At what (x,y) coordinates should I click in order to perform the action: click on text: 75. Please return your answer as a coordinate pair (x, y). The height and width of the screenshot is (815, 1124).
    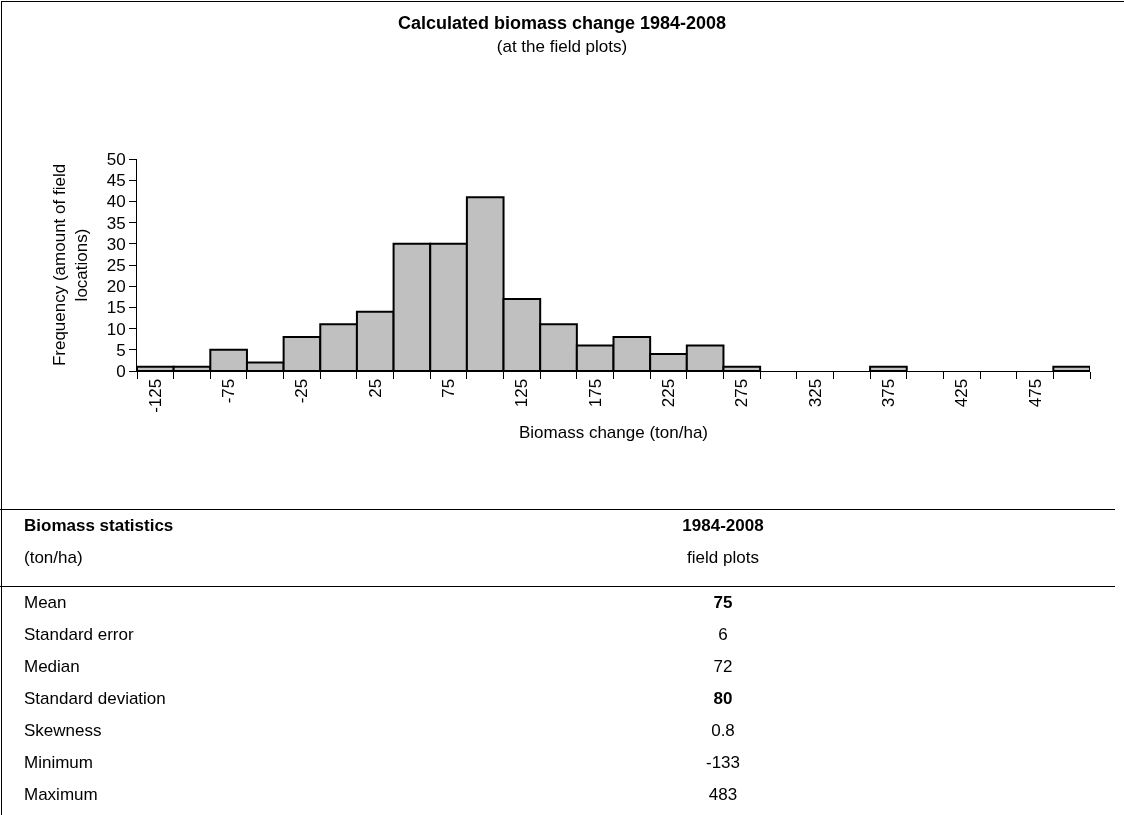
    Looking at the image, I should click on (723, 603).